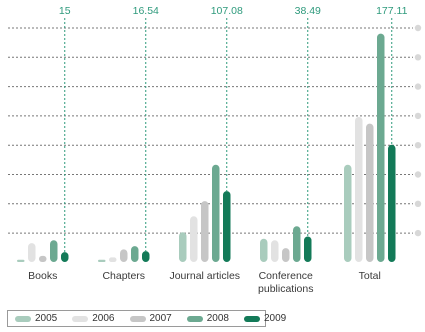 The height and width of the screenshot is (332, 425). I want to click on value-label: 177.11, so click(391, 11).